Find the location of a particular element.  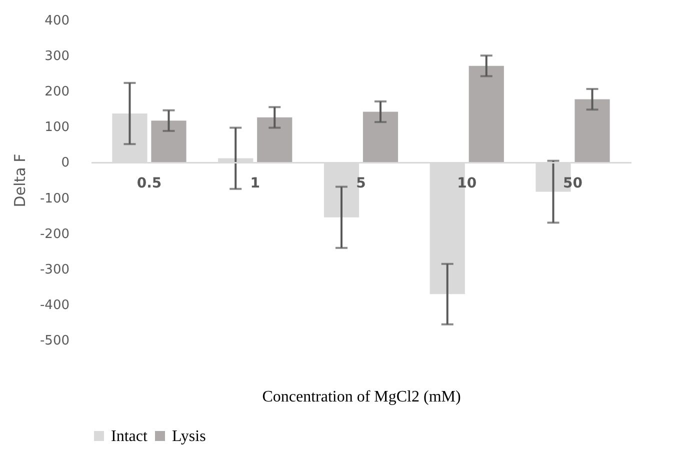

y-tick-label: -400 is located at coordinates (55, 305).